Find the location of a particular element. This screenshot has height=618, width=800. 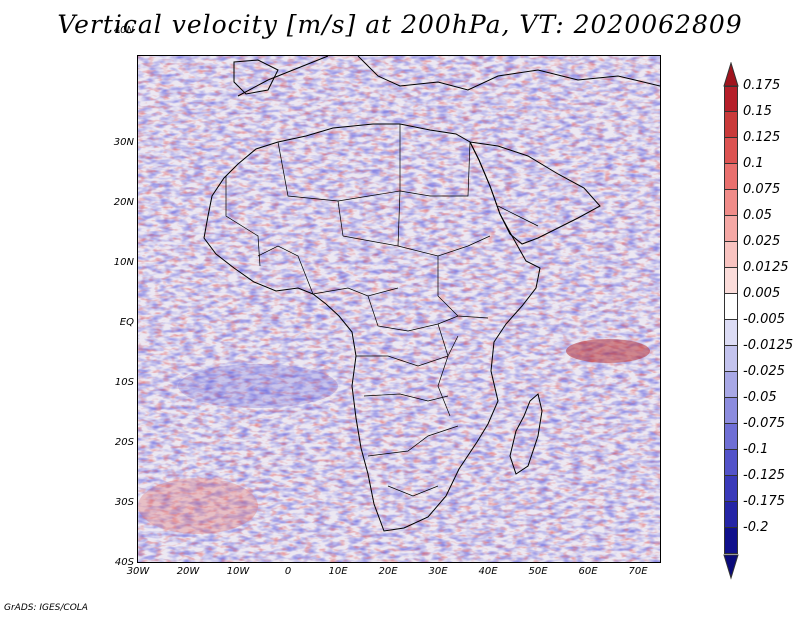

colorbar-label: -0.075 is located at coordinates (764, 423).